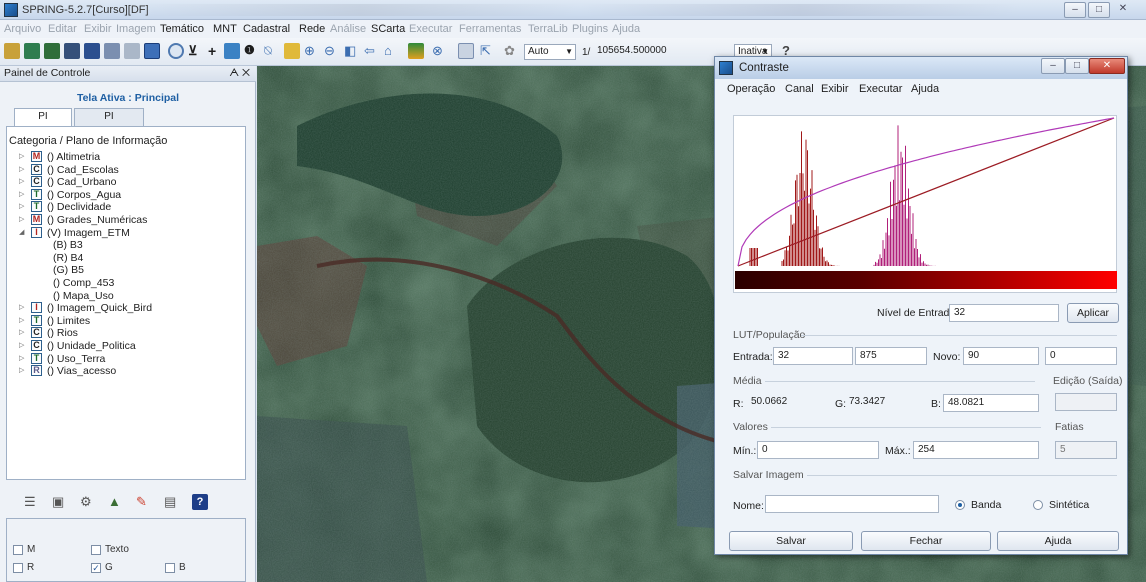 This screenshot has height=582, width=1146. Describe the element at coordinates (43, 123) in the screenshot. I see `tab-pi-disponiveis: PI Disponíveis` at that location.